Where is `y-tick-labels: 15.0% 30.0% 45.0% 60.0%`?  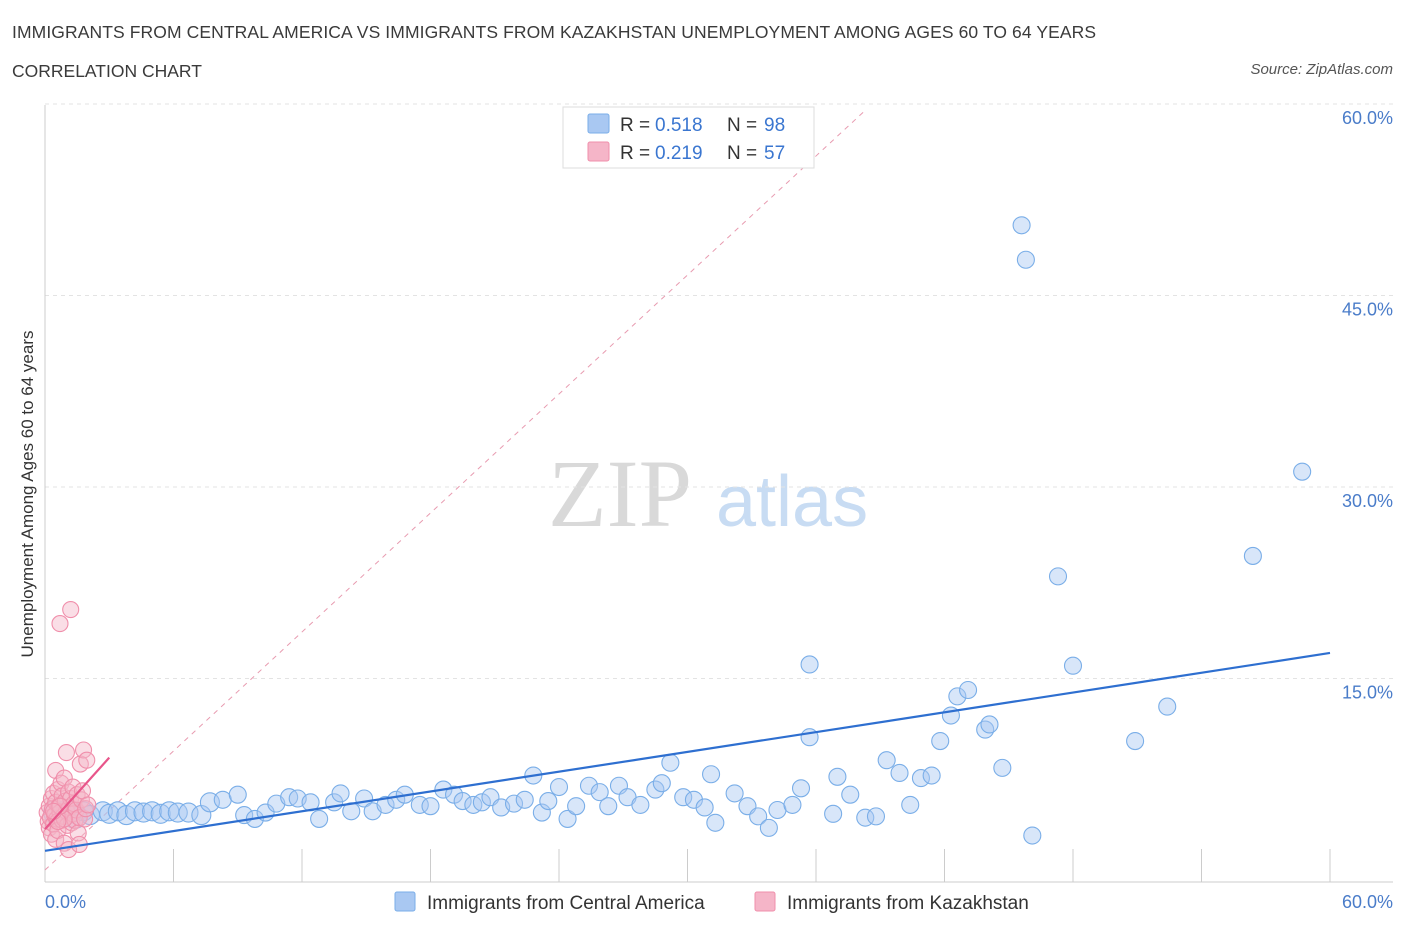 y-tick-labels: 15.0% 30.0% 45.0% 60.0% is located at coordinates (1367, 405).